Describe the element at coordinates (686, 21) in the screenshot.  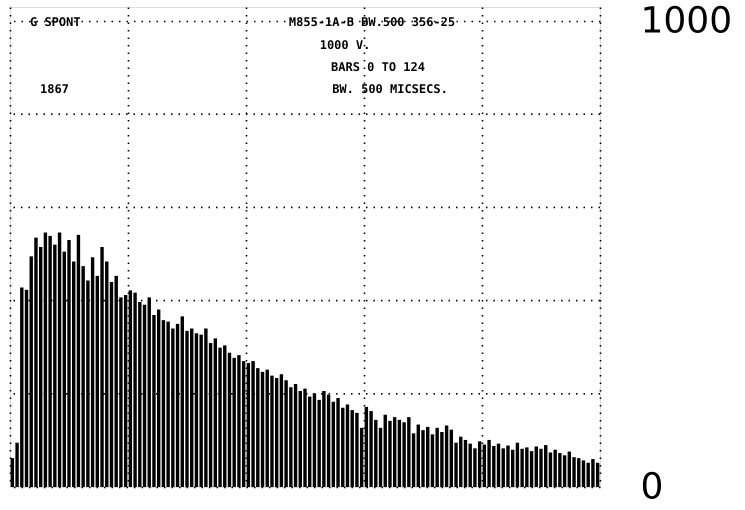
I see `y-tick-label: 1000` at that location.